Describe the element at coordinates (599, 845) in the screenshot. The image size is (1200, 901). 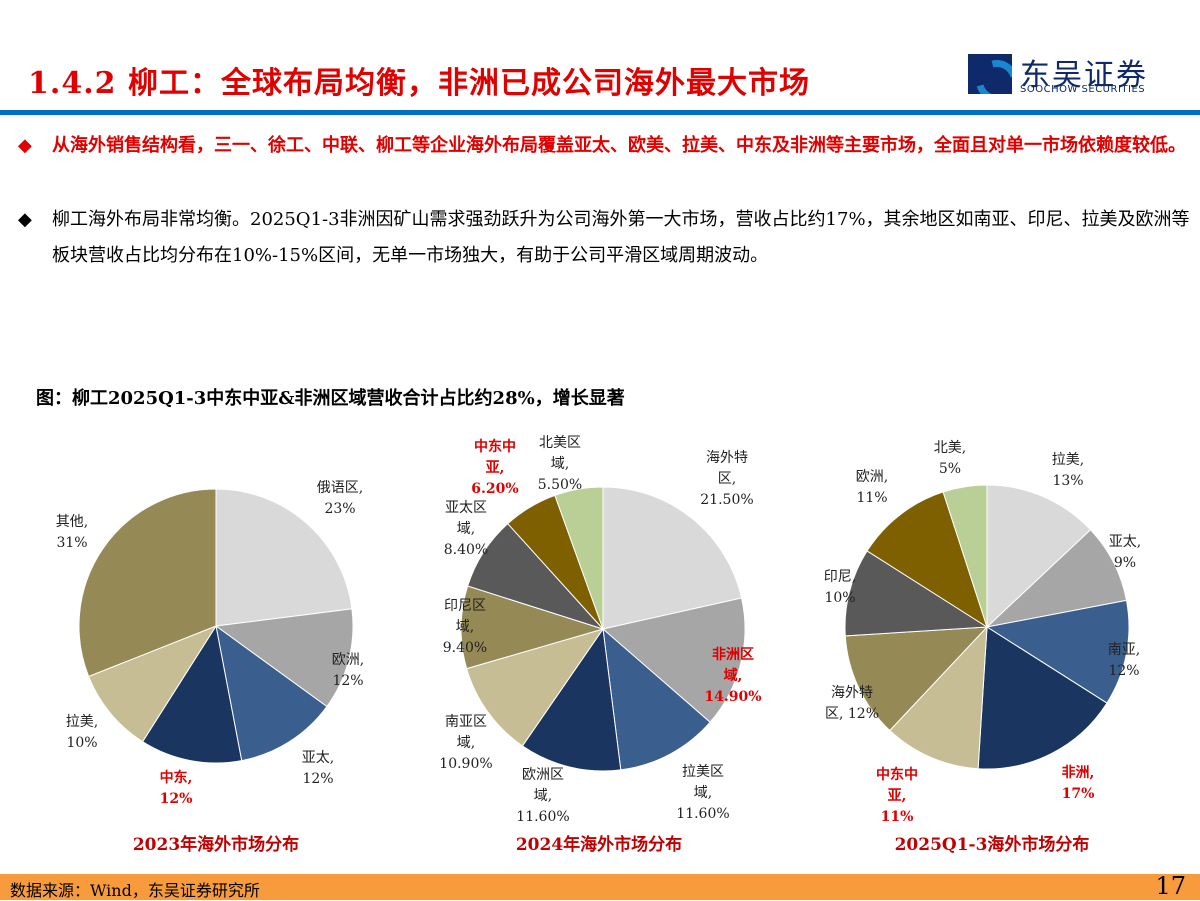
I see `pie-title-2024: 2024年海外市场分布` at that location.